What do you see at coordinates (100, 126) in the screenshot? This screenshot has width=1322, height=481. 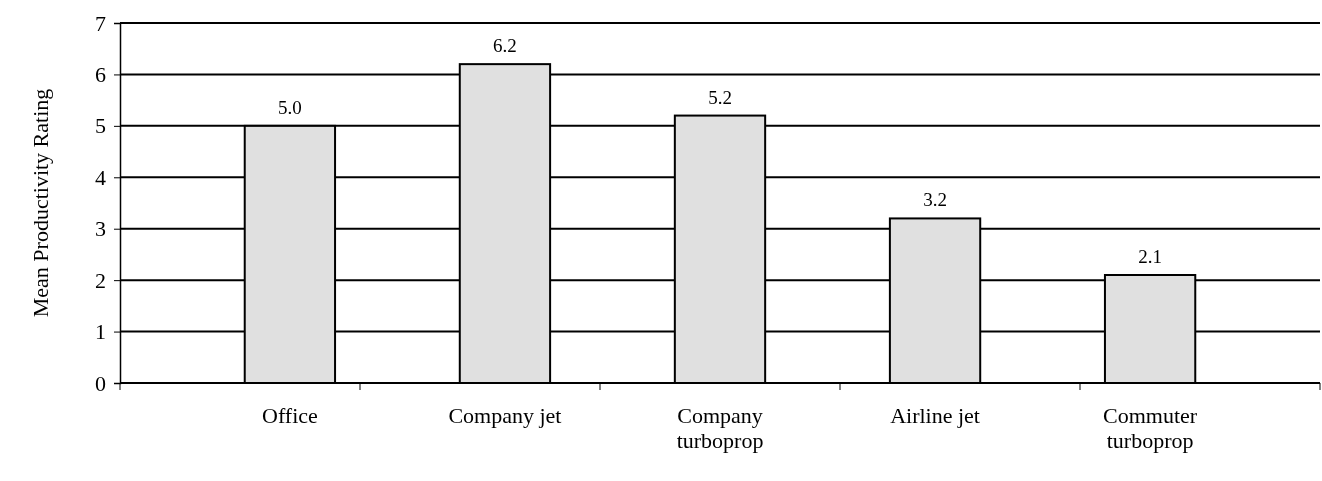 I see `y-tick-label: 5` at bounding box center [100, 126].